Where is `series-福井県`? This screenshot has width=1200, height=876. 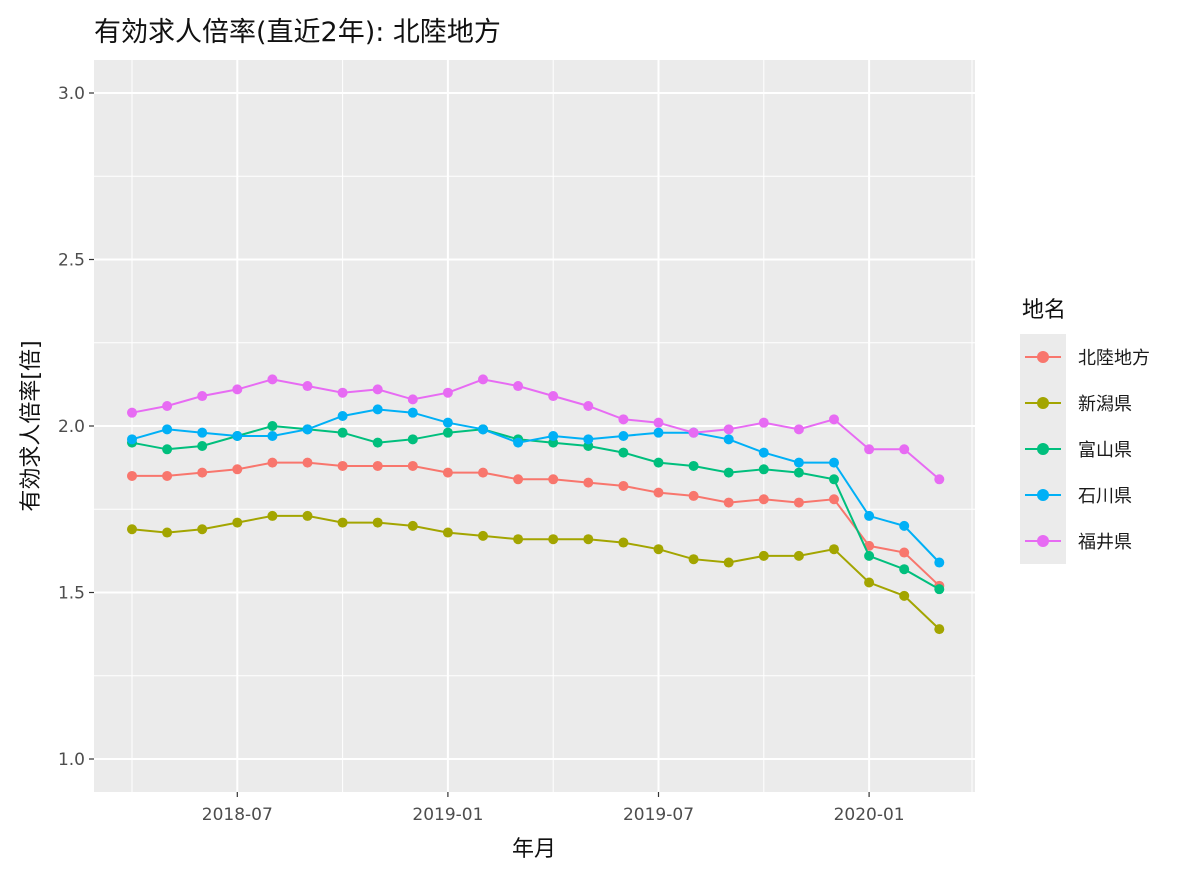
series-福井県 is located at coordinates (536, 429).